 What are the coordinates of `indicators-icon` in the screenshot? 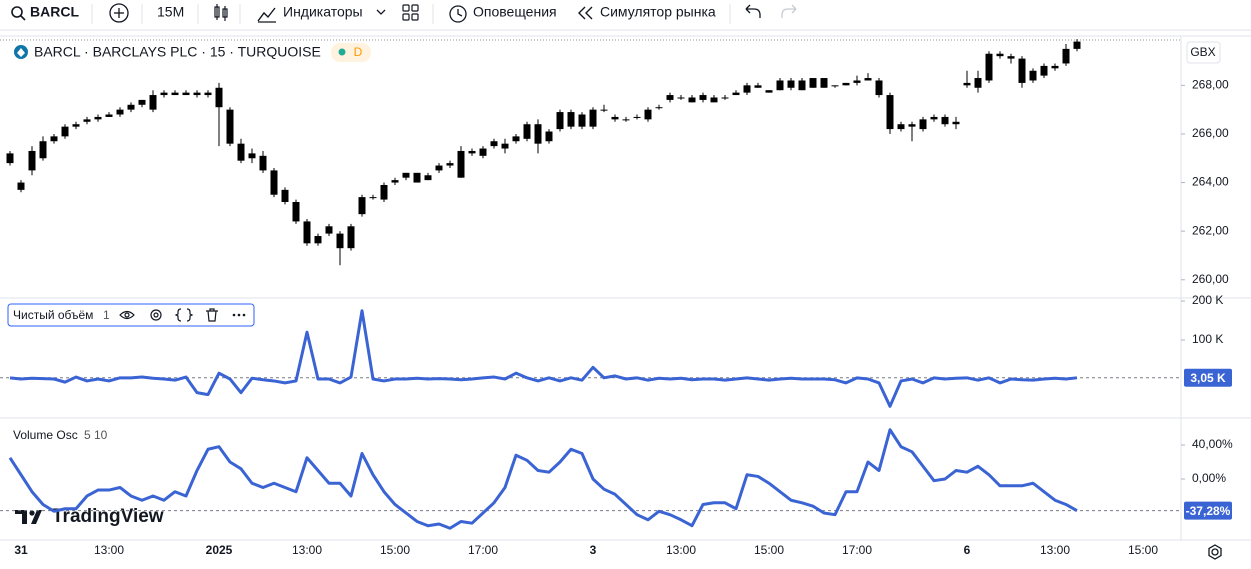 It's located at (266, 14).